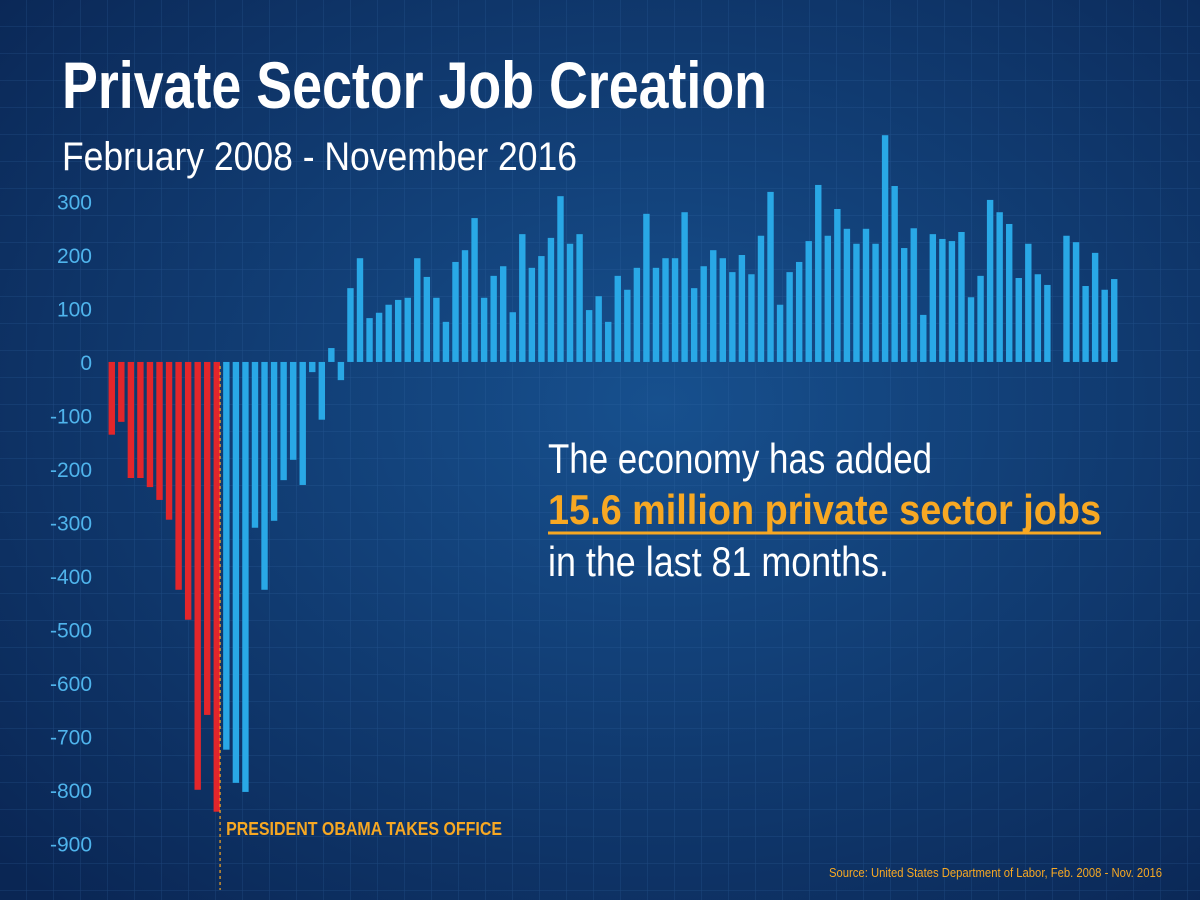  What do you see at coordinates (364, 829) in the screenshot?
I see `annotation-label: PRESIDENT OBAMA TAKES OFFICE` at bounding box center [364, 829].